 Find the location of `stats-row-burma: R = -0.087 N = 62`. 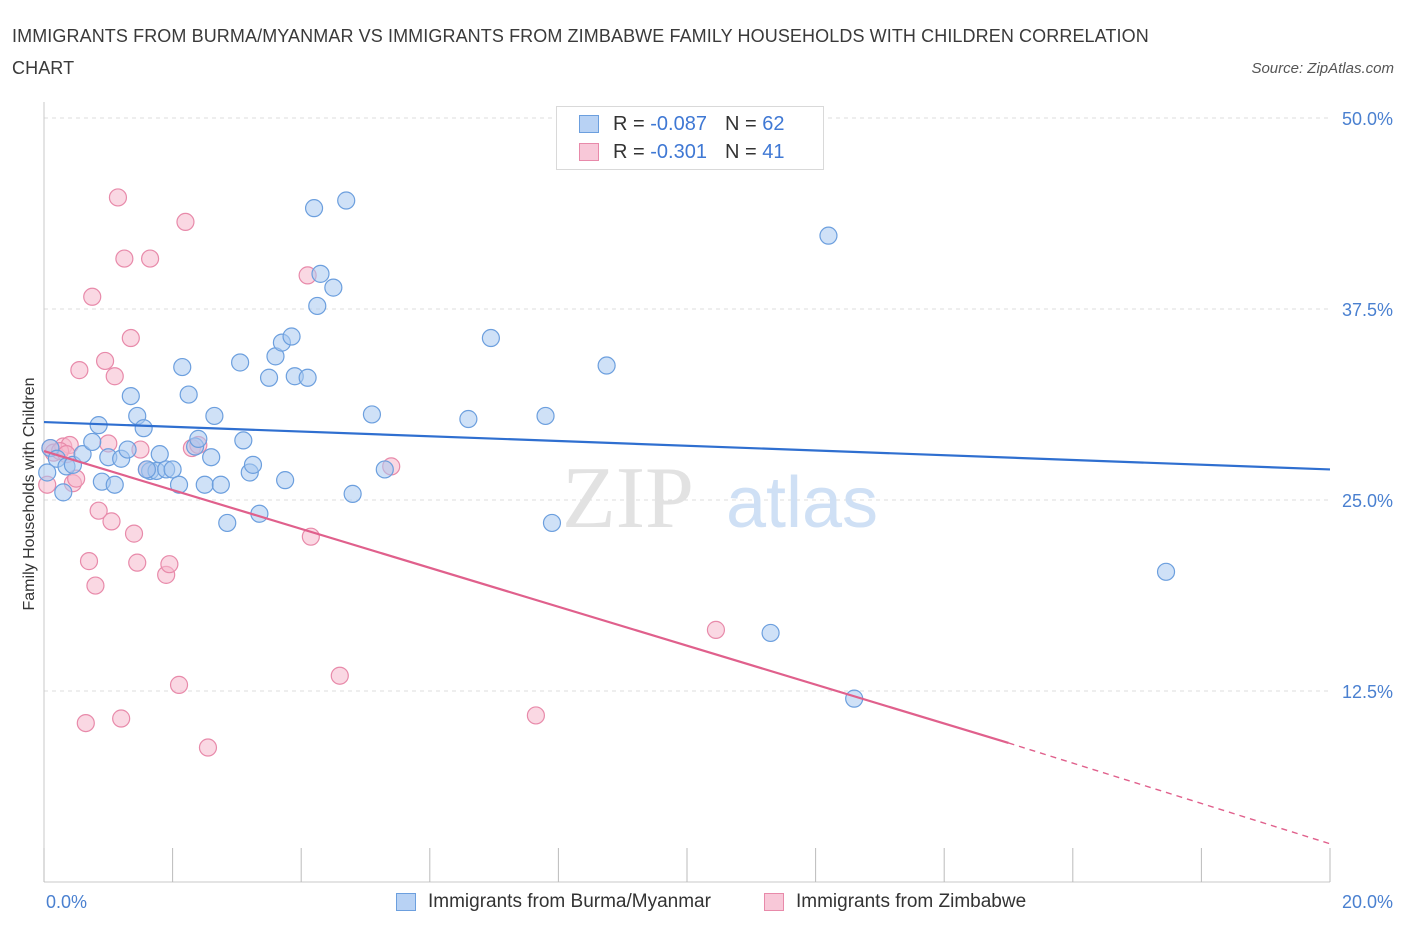

stats-row-burma: R = -0.087 N = 62 is located at coordinates (681, 124).